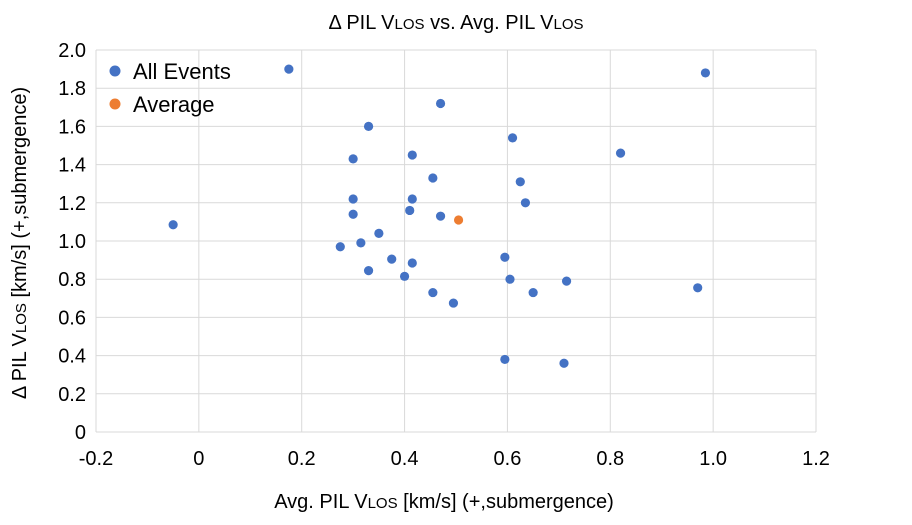 This screenshot has height=525, width=912. Describe the element at coordinates (302, 459) in the screenshot. I see `x-tick-label: 0.2` at that location.